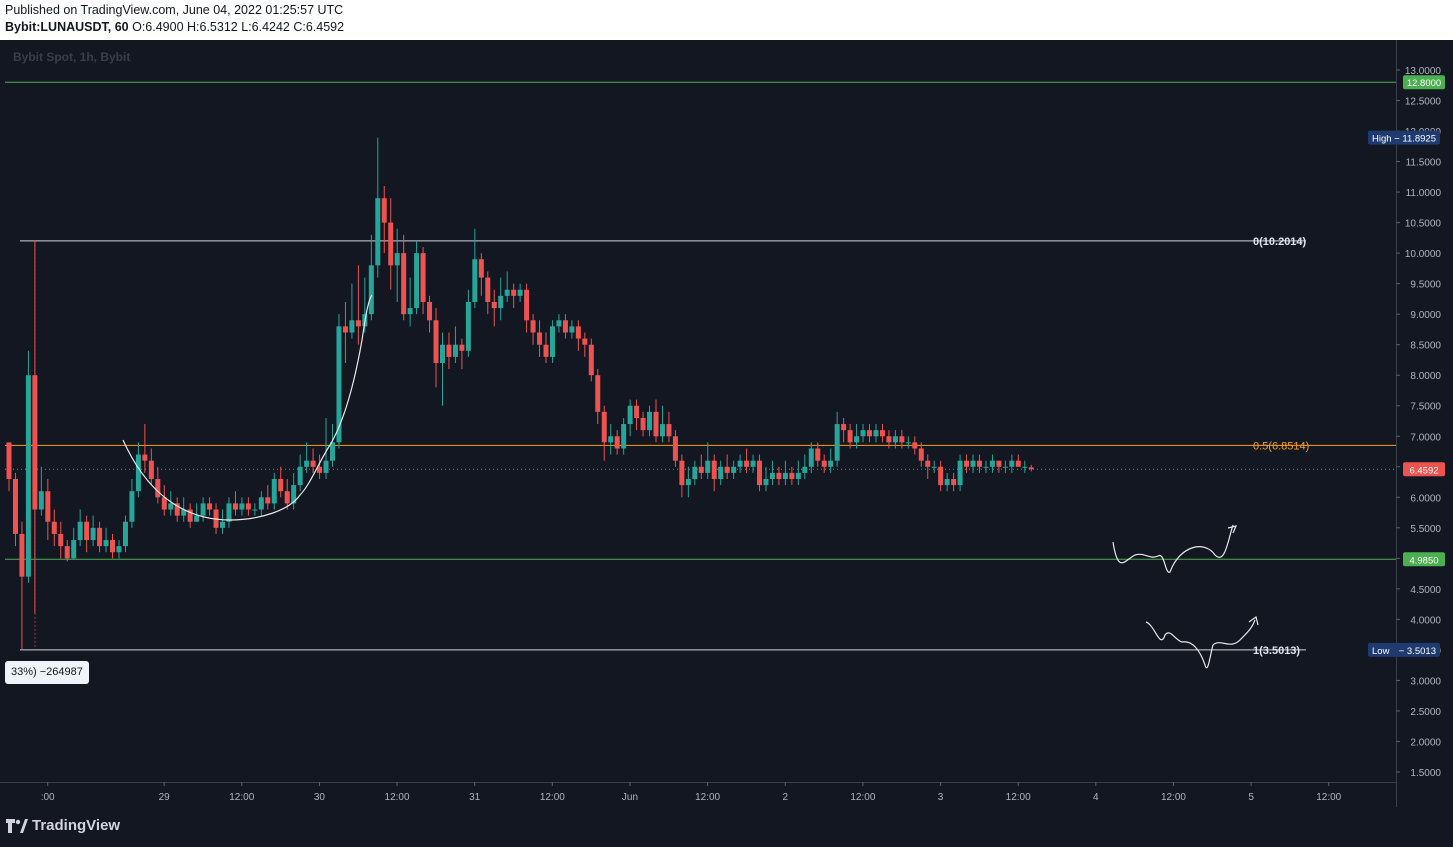 The width and height of the screenshot is (1453, 847). What do you see at coordinates (1424, 82) in the screenshot?
I see `level-price-badge` at bounding box center [1424, 82].